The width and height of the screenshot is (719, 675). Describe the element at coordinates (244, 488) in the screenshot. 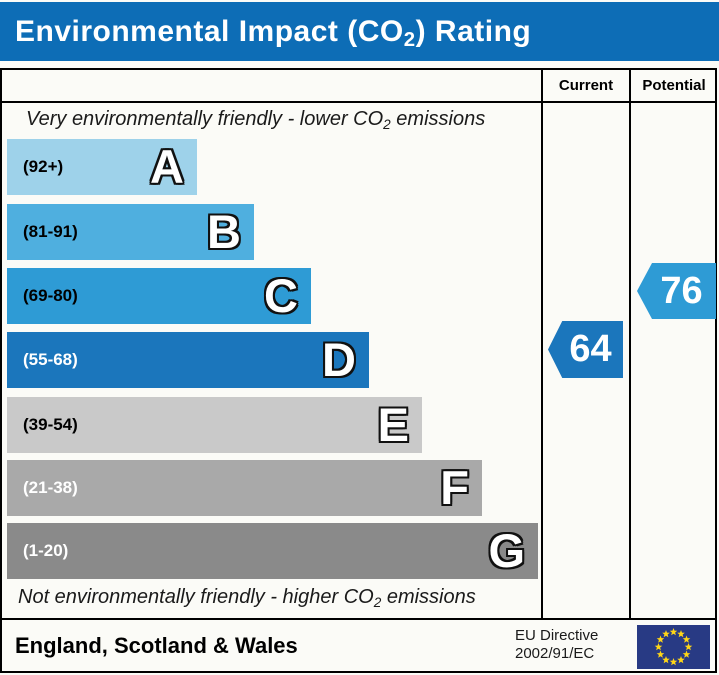

I see `band-f: (21-38) F` at that location.